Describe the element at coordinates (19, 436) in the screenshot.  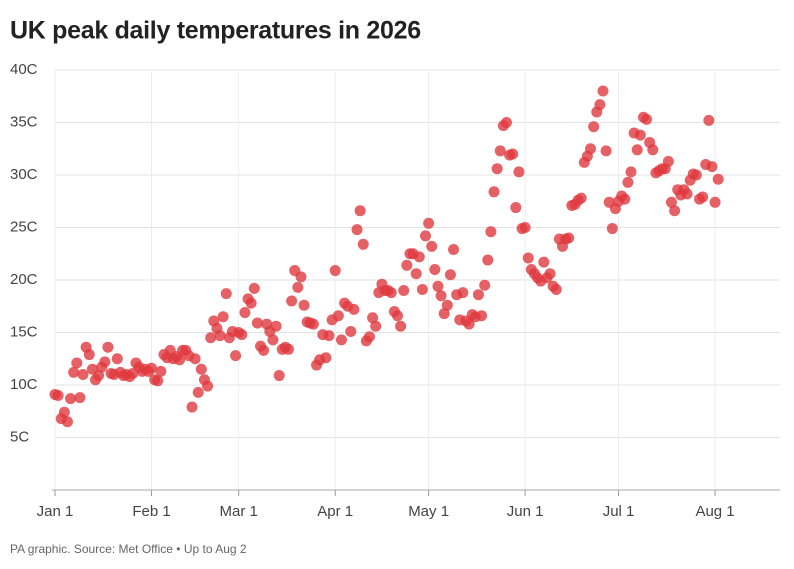
I see `y-tick-label: 5C` at that location.